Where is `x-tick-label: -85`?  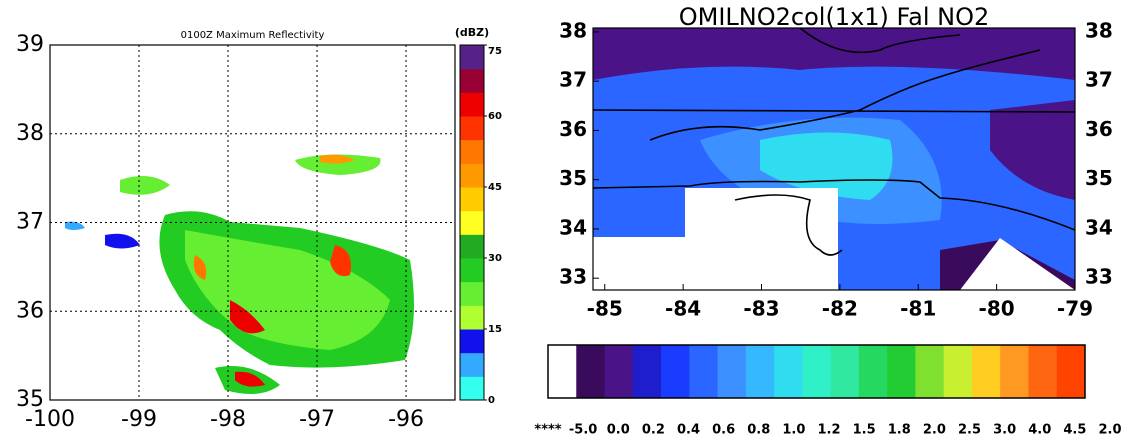
x-tick-label: -85 is located at coordinates (605, 309).